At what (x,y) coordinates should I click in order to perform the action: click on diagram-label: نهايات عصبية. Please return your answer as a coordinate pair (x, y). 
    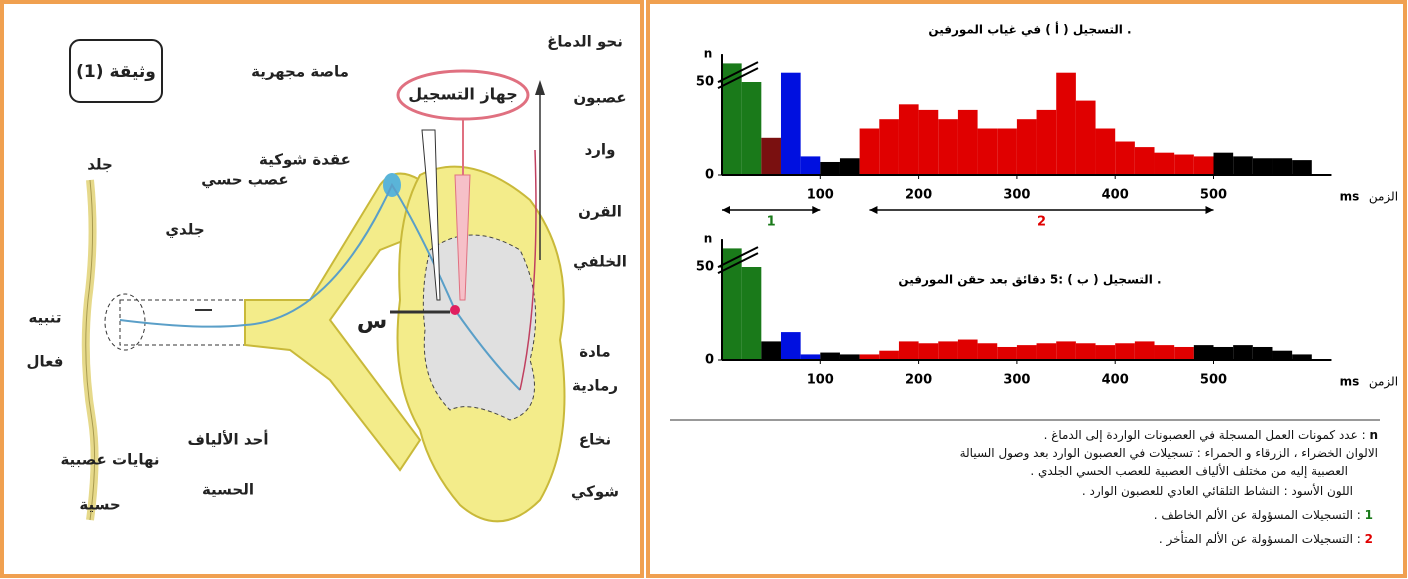
    Looking at the image, I should click on (109, 460).